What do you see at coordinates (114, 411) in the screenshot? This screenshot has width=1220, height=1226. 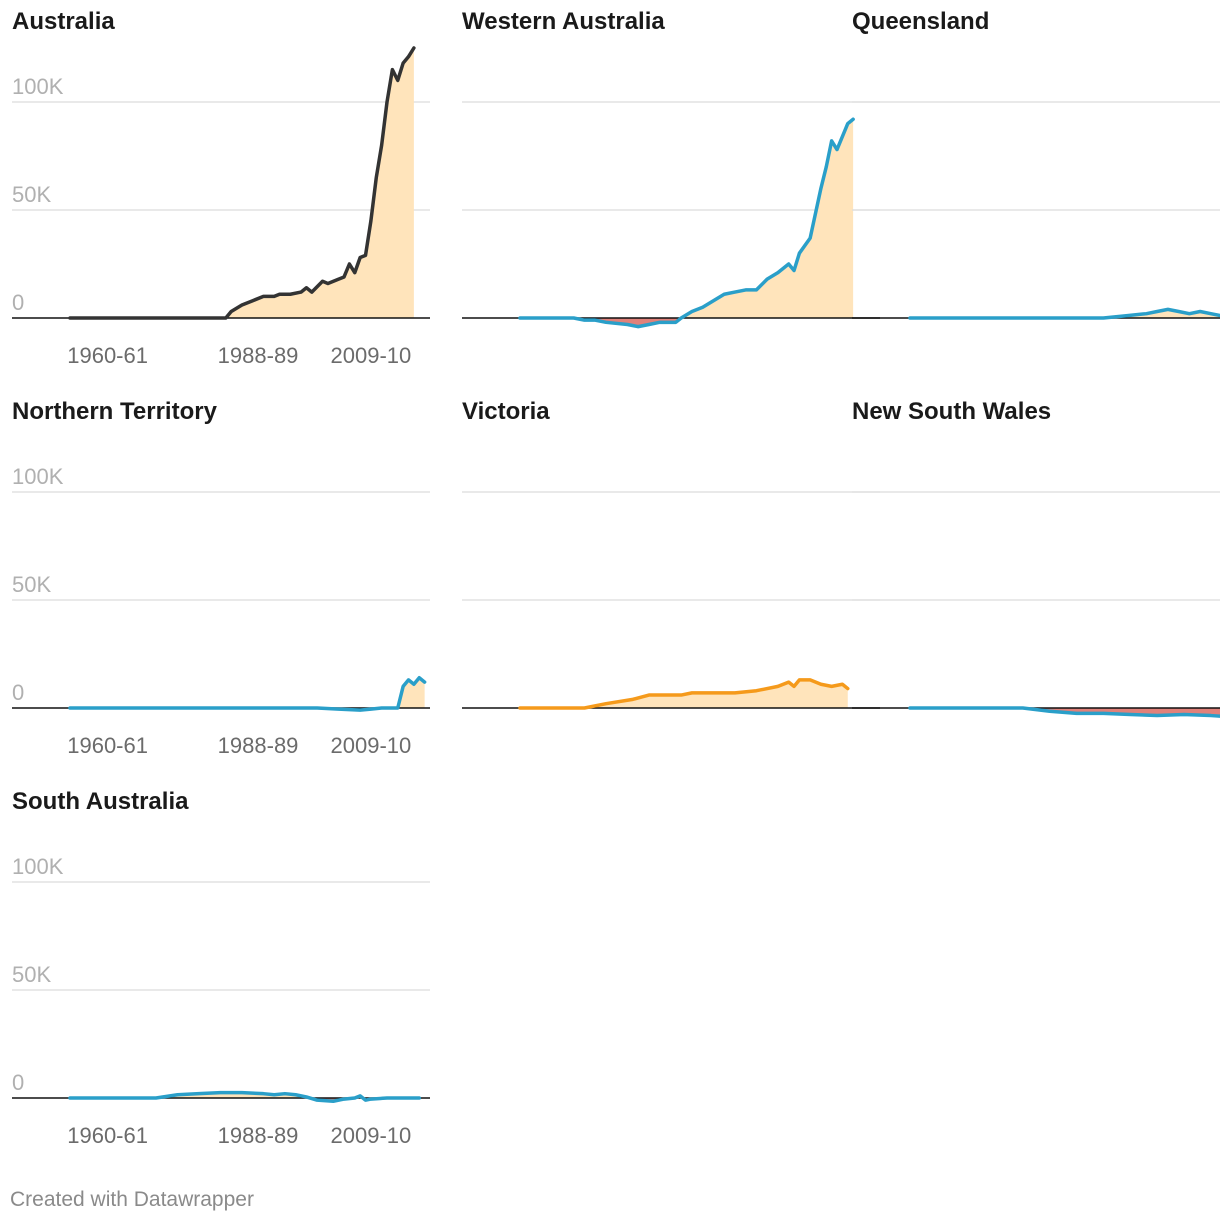 I see `panel-title: Northern Territory` at bounding box center [114, 411].